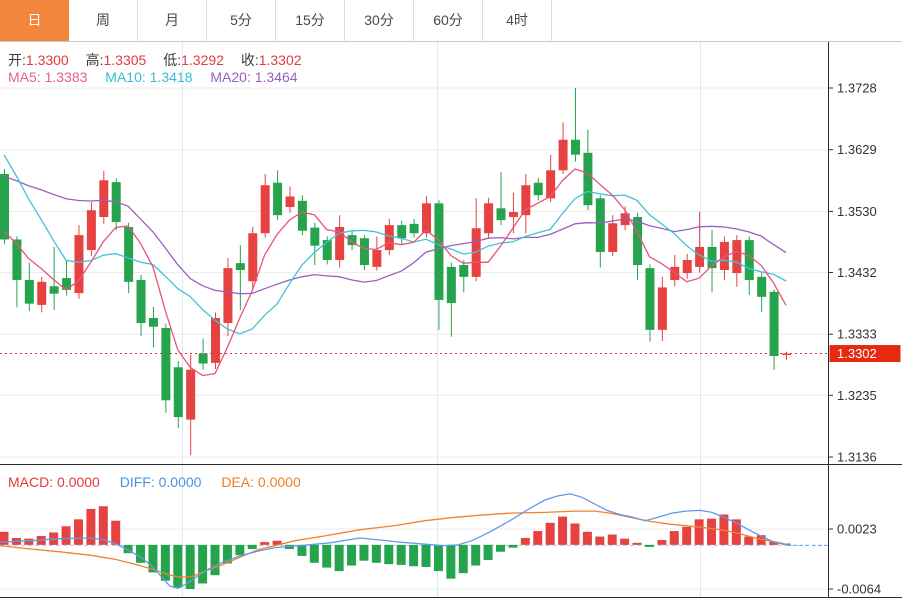 This screenshot has width=902, height=603. I want to click on tab-15min: 15分, so click(310, 20).